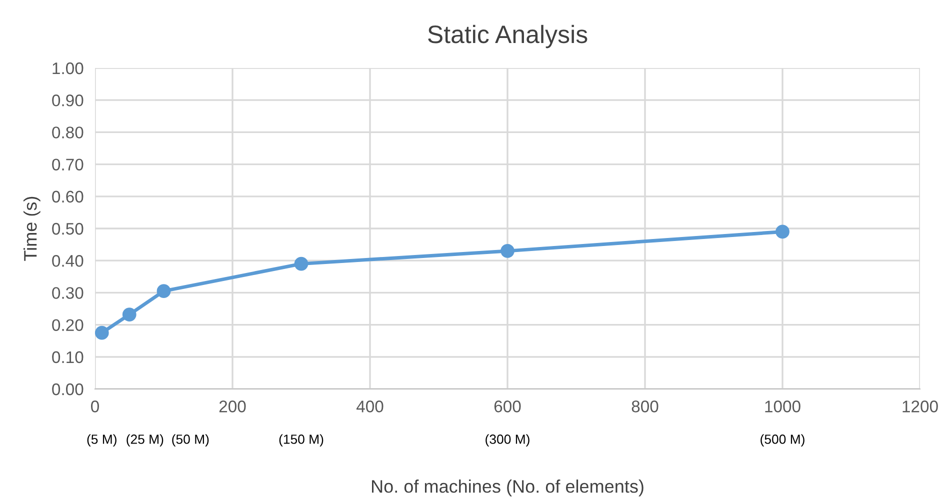 This screenshot has height=504, width=942. Describe the element at coordinates (190, 440) in the screenshot. I see `text: (50 M)` at that location.